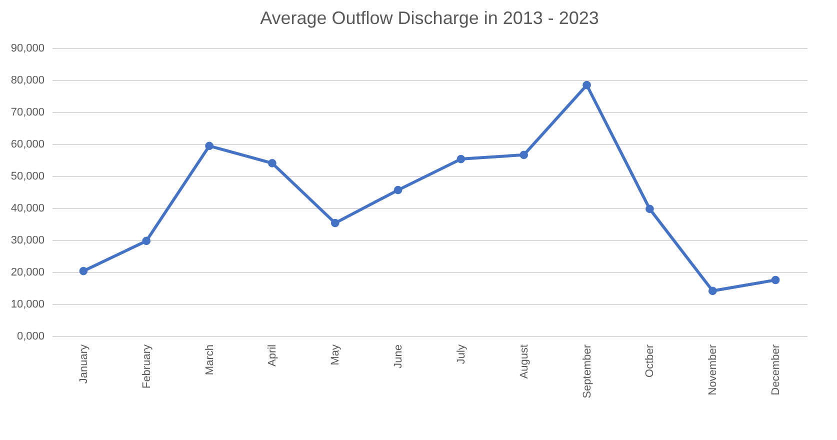  Describe the element at coordinates (336, 355) in the screenshot. I see `x-tick-label: May` at that location.